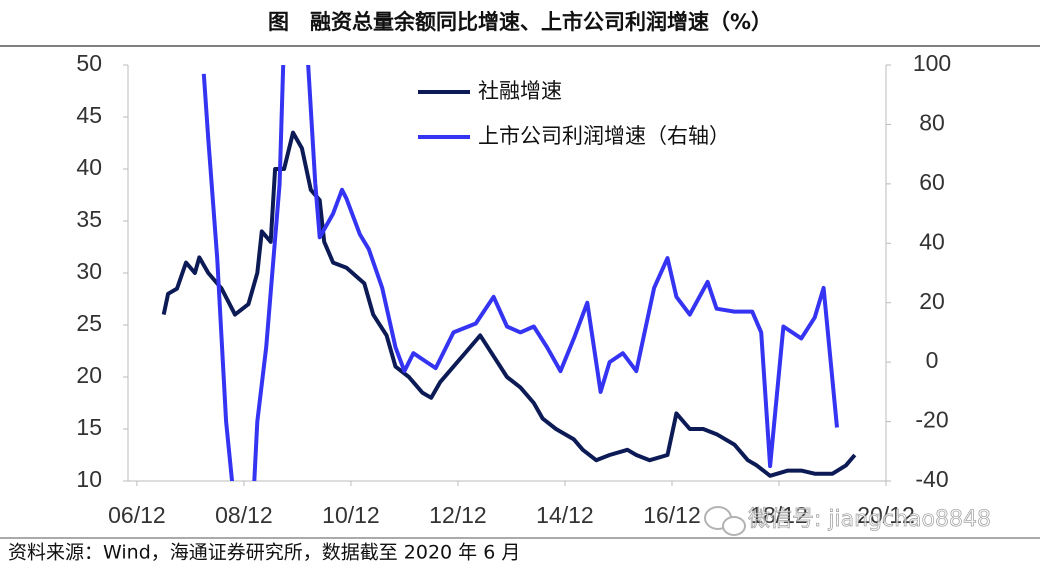  I want to click on legend-label: 社融增速, so click(520, 91).